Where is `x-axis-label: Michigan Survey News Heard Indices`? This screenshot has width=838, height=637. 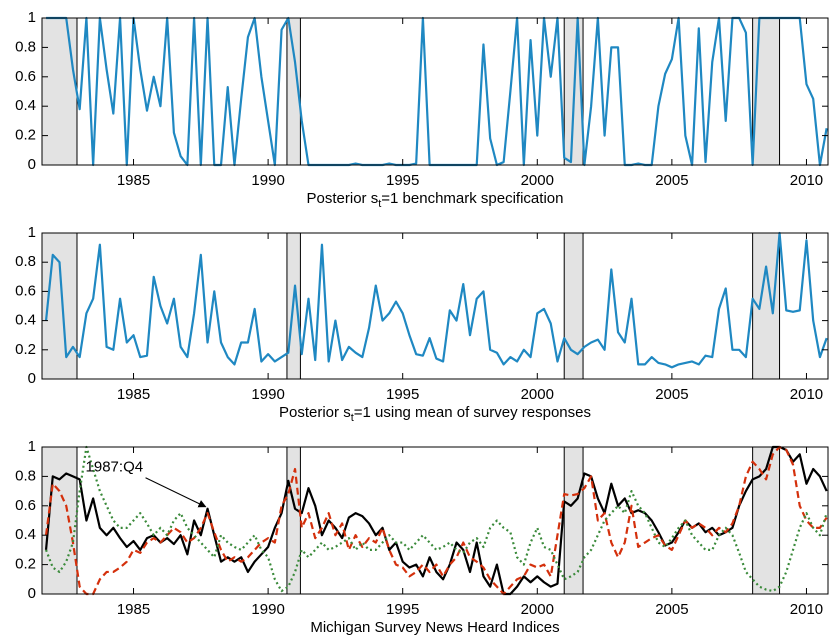 x-axis-label: Michigan Survey News Heard Indices is located at coordinates (434, 627).